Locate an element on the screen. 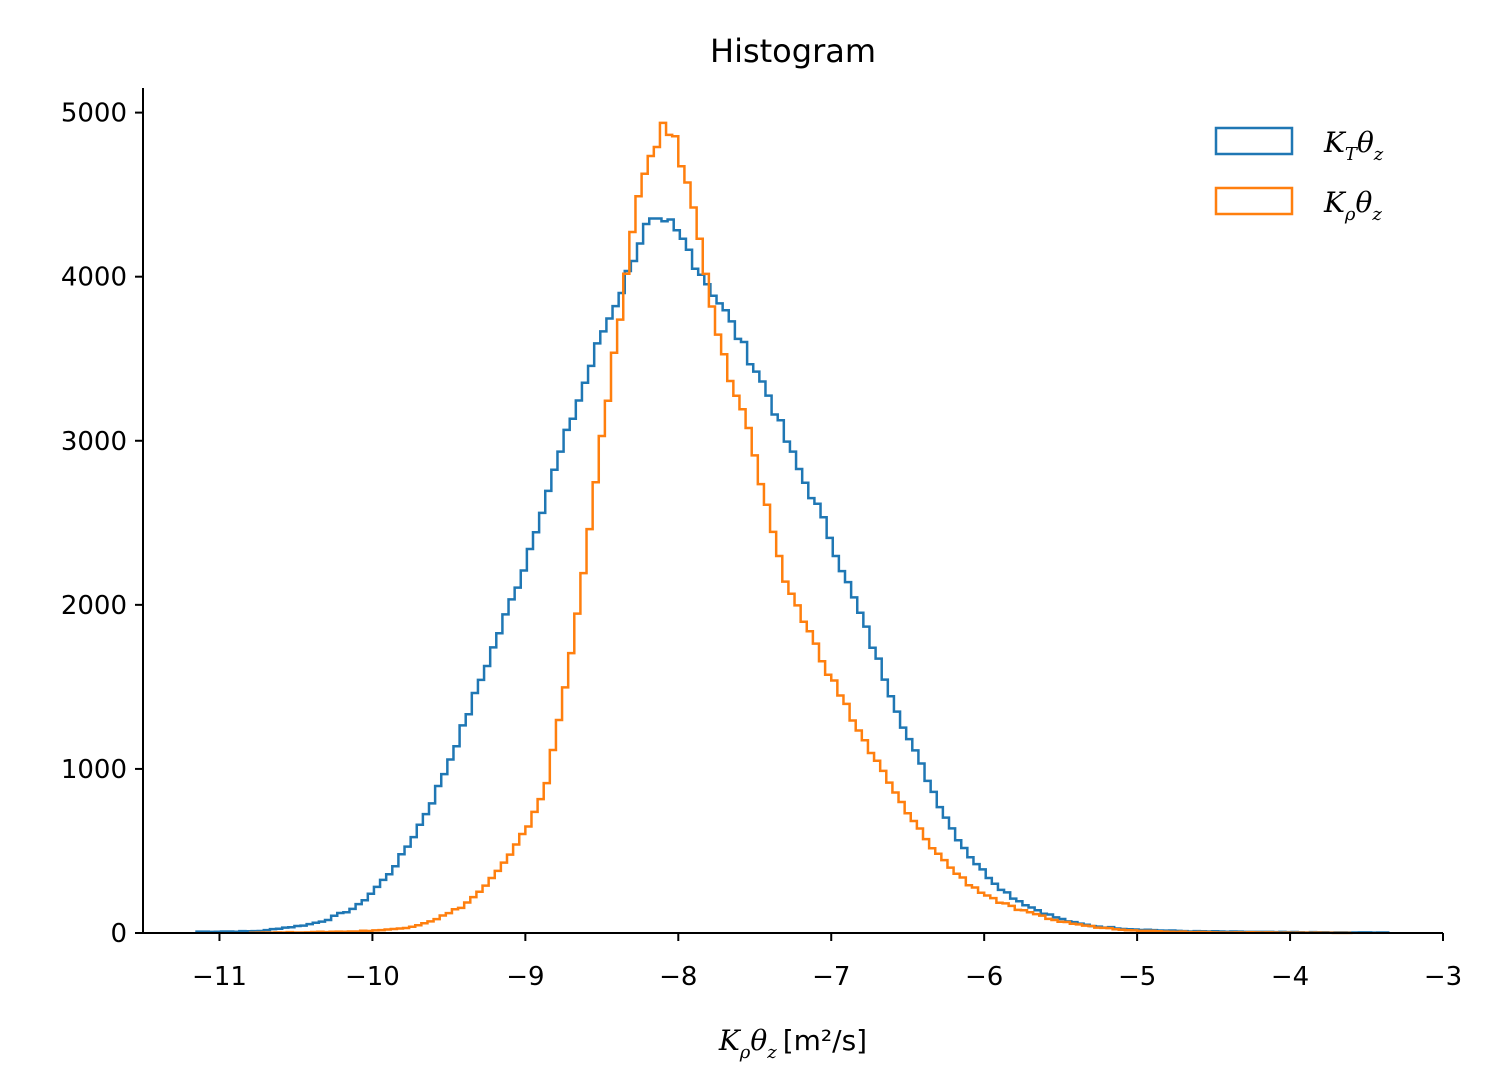 This screenshot has width=1490, height=1090. legend-swatch-kt is located at coordinates (1254, 141).